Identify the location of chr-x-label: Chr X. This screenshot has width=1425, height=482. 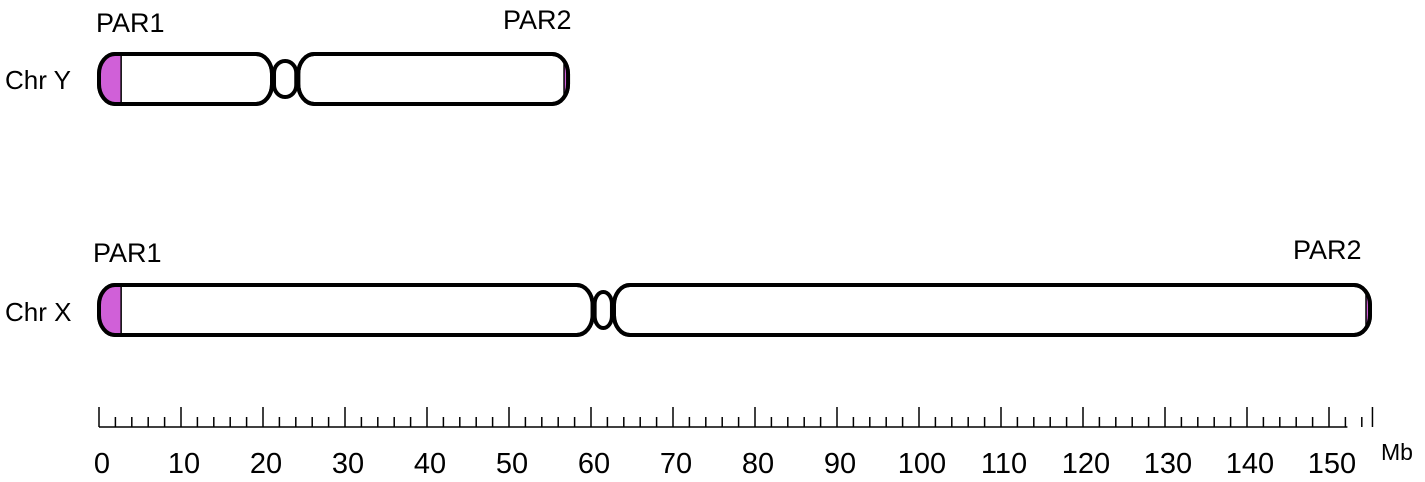
(38, 312).